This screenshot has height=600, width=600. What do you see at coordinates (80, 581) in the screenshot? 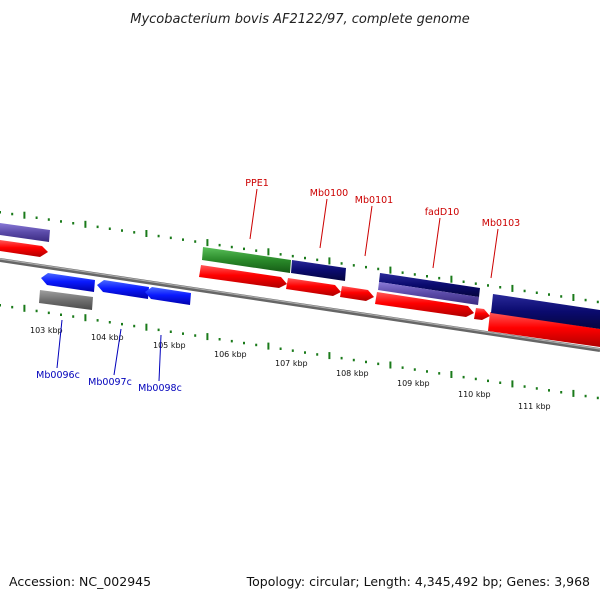
I see `accession-text: Accession: NC_002945` at bounding box center [80, 581].